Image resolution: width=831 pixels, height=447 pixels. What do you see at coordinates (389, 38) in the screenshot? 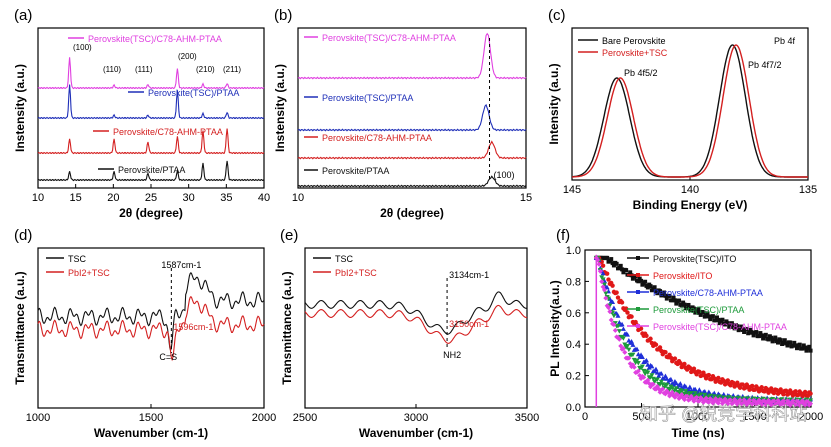
I see `panel-b-legend-0: Perovskite(TSC)/C78-AHM-PTAA` at bounding box center [389, 38].